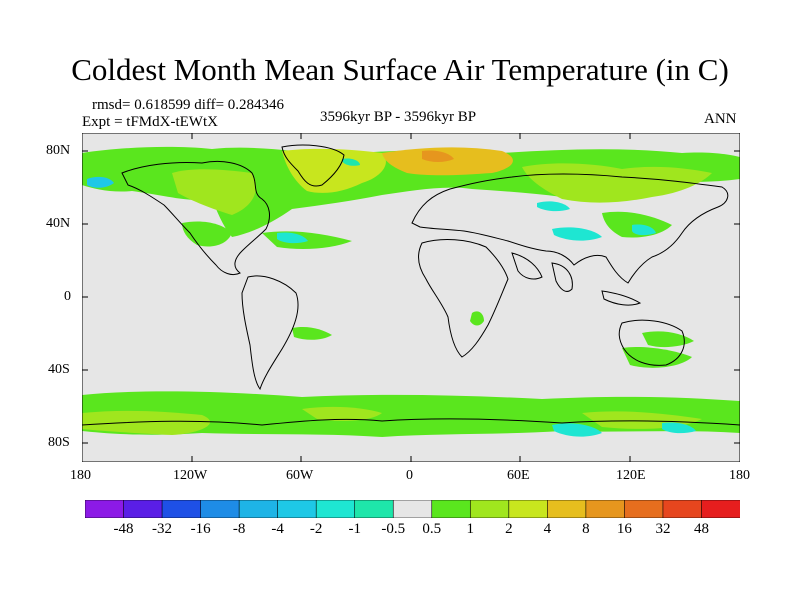  Describe the element at coordinates (631, 475) in the screenshot. I see `lon-tick-label: 120E` at that location.